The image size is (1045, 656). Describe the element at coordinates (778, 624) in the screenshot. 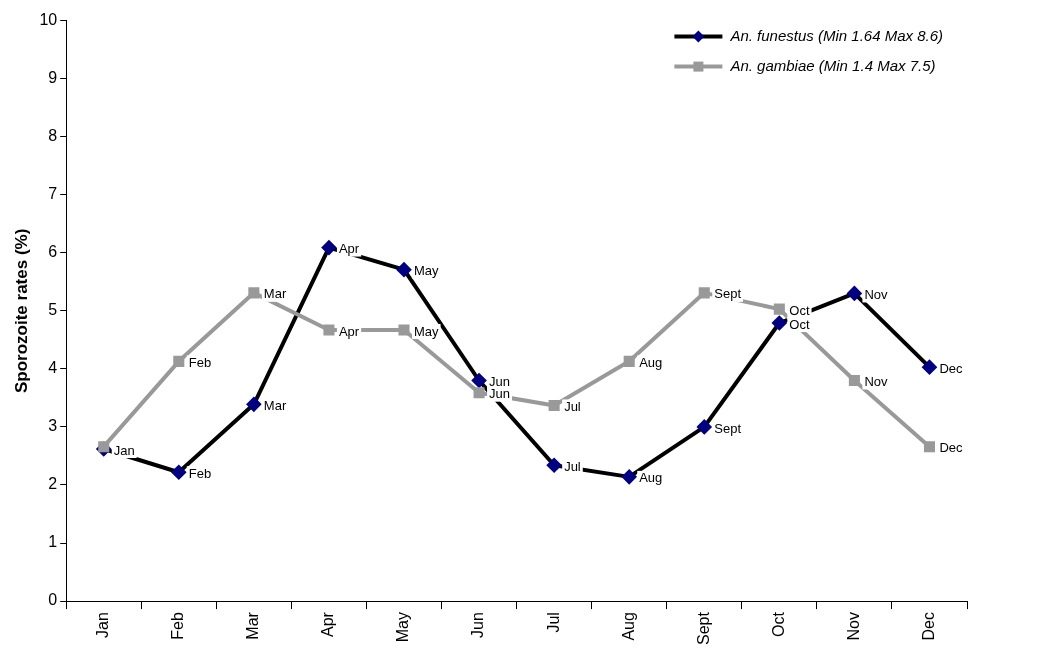

I see `x-tick-label: Oct` at that location.